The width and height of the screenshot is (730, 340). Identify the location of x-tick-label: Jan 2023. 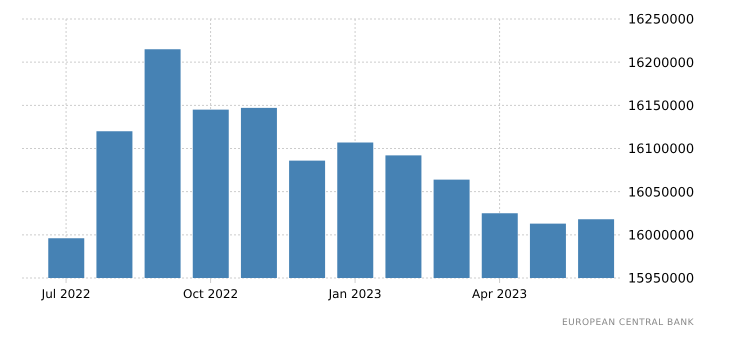
(355, 294).